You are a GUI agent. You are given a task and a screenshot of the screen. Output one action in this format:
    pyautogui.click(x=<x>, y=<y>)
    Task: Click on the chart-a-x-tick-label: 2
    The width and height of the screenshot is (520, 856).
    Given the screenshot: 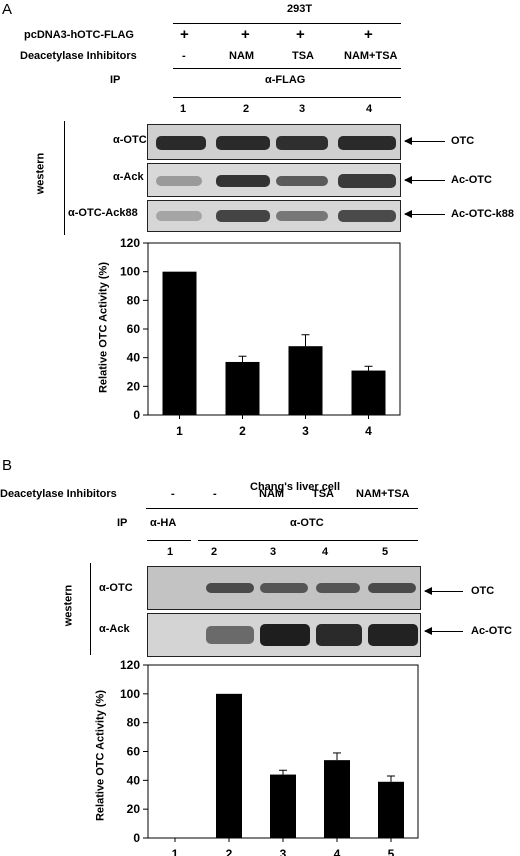 What is the action you would take?
    pyautogui.click(x=242, y=430)
    